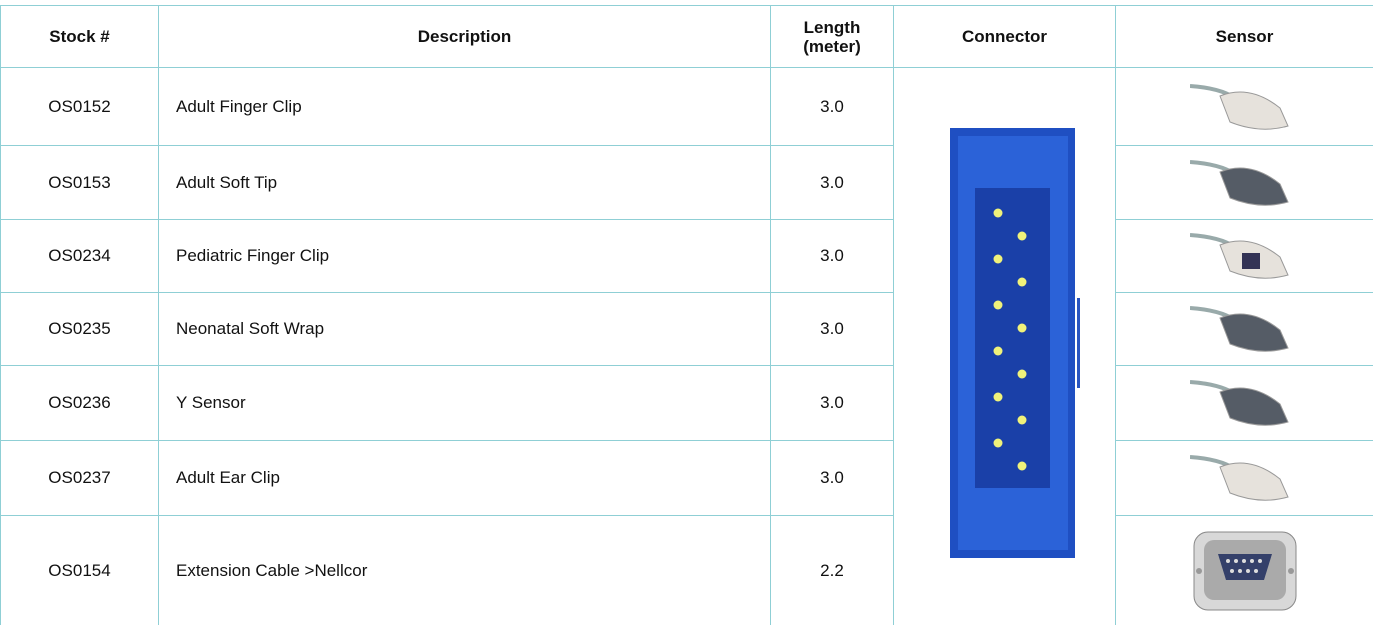 The width and height of the screenshot is (1373, 625). Describe the element at coordinates (464, 329) in the screenshot. I see `description-cell: Neonatal Soft Wrap` at that location.